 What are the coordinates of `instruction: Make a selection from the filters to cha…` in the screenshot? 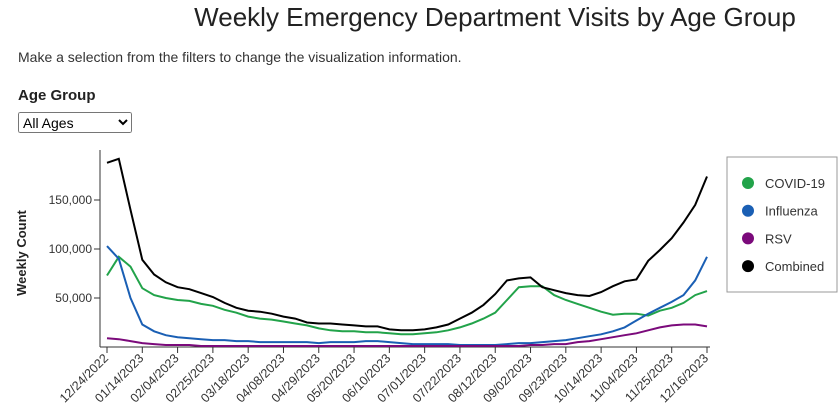 It's located at (240, 57).